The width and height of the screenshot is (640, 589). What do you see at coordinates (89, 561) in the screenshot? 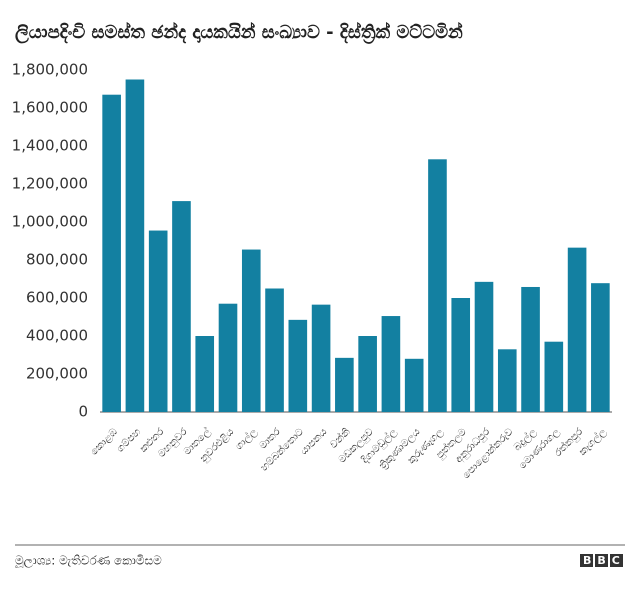
I see `source: මූලාශ්‍ය: මැතිවරණ කොමිසම` at bounding box center [89, 561].